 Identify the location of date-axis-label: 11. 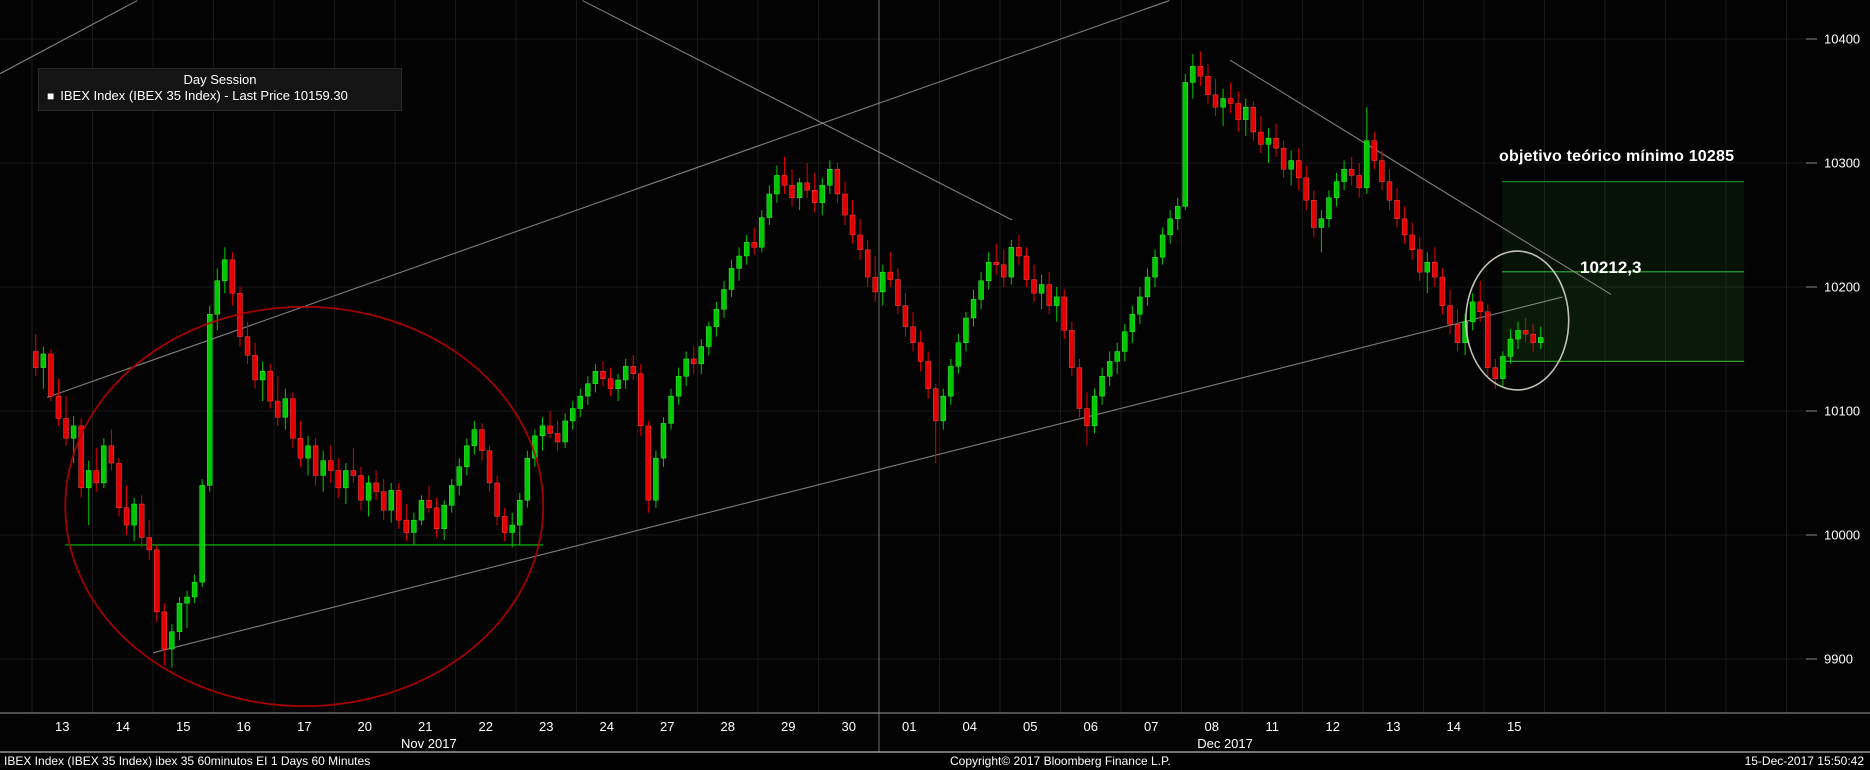
(1273, 726).